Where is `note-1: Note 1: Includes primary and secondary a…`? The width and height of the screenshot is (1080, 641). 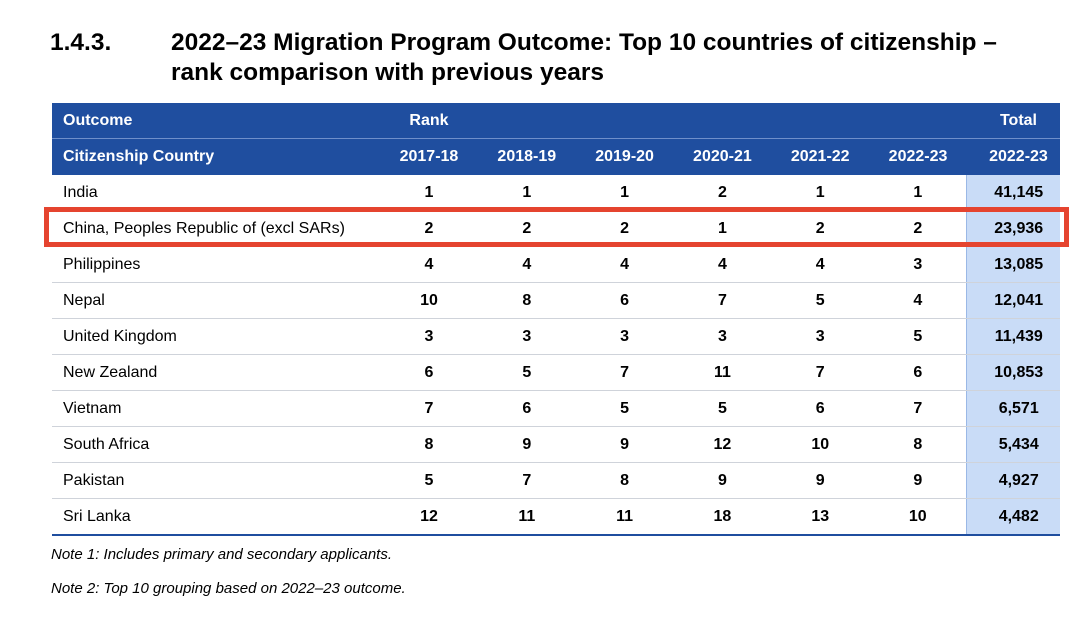 note-1: Note 1: Includes primary and secondary a… is located at coordinates (222, 554).